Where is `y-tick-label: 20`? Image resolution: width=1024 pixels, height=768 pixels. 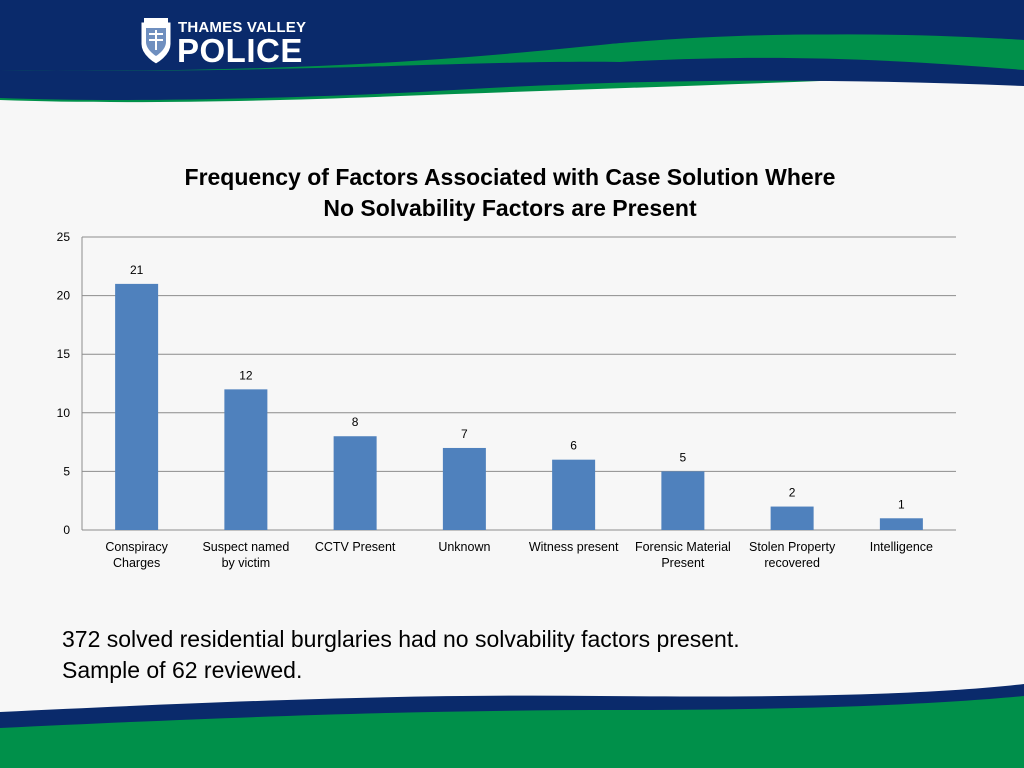 y-tick-label: 20 is located at coordinates (64, 296).